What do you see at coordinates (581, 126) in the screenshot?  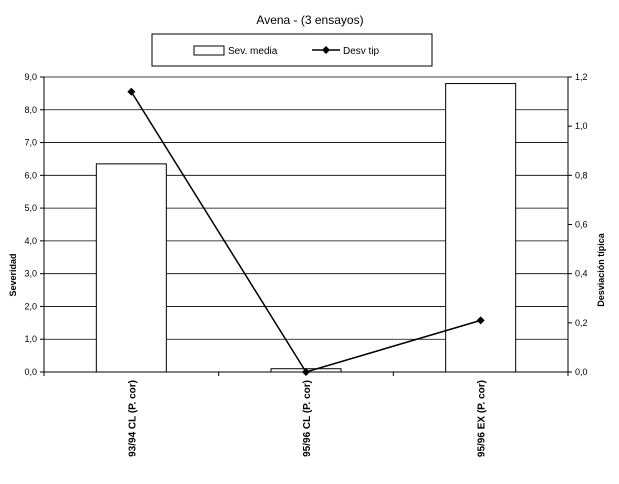 I see `y2-tick-label: 1,0` at bounding box center [581, 126].